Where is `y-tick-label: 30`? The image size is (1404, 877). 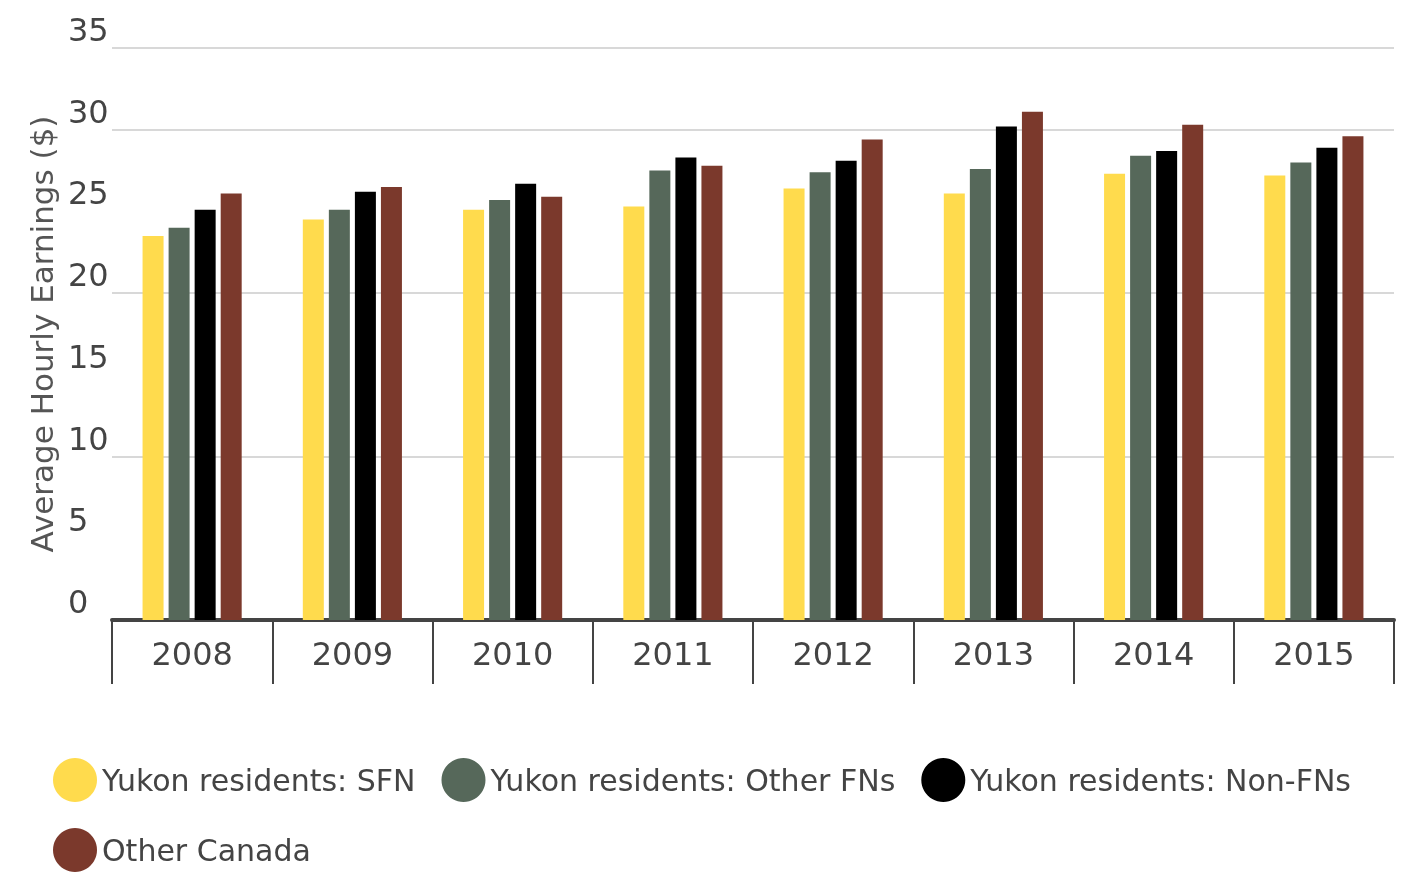
y-tick-label: 30 is located at coordinates (88, 111).